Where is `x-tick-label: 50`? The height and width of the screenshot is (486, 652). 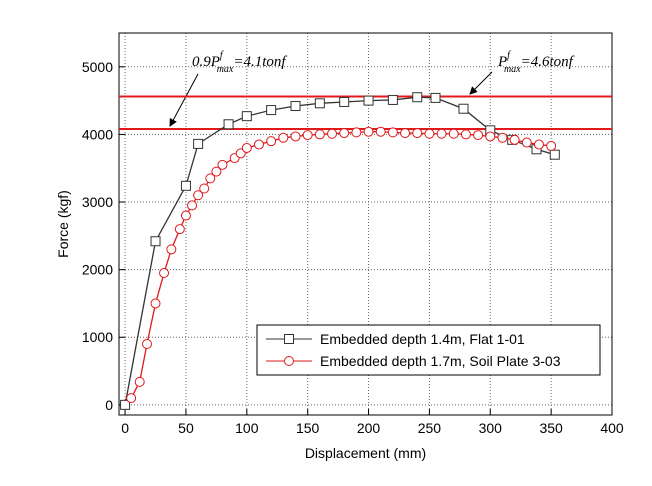 x-tick-label: 50 is located at coordinates (186, 428).